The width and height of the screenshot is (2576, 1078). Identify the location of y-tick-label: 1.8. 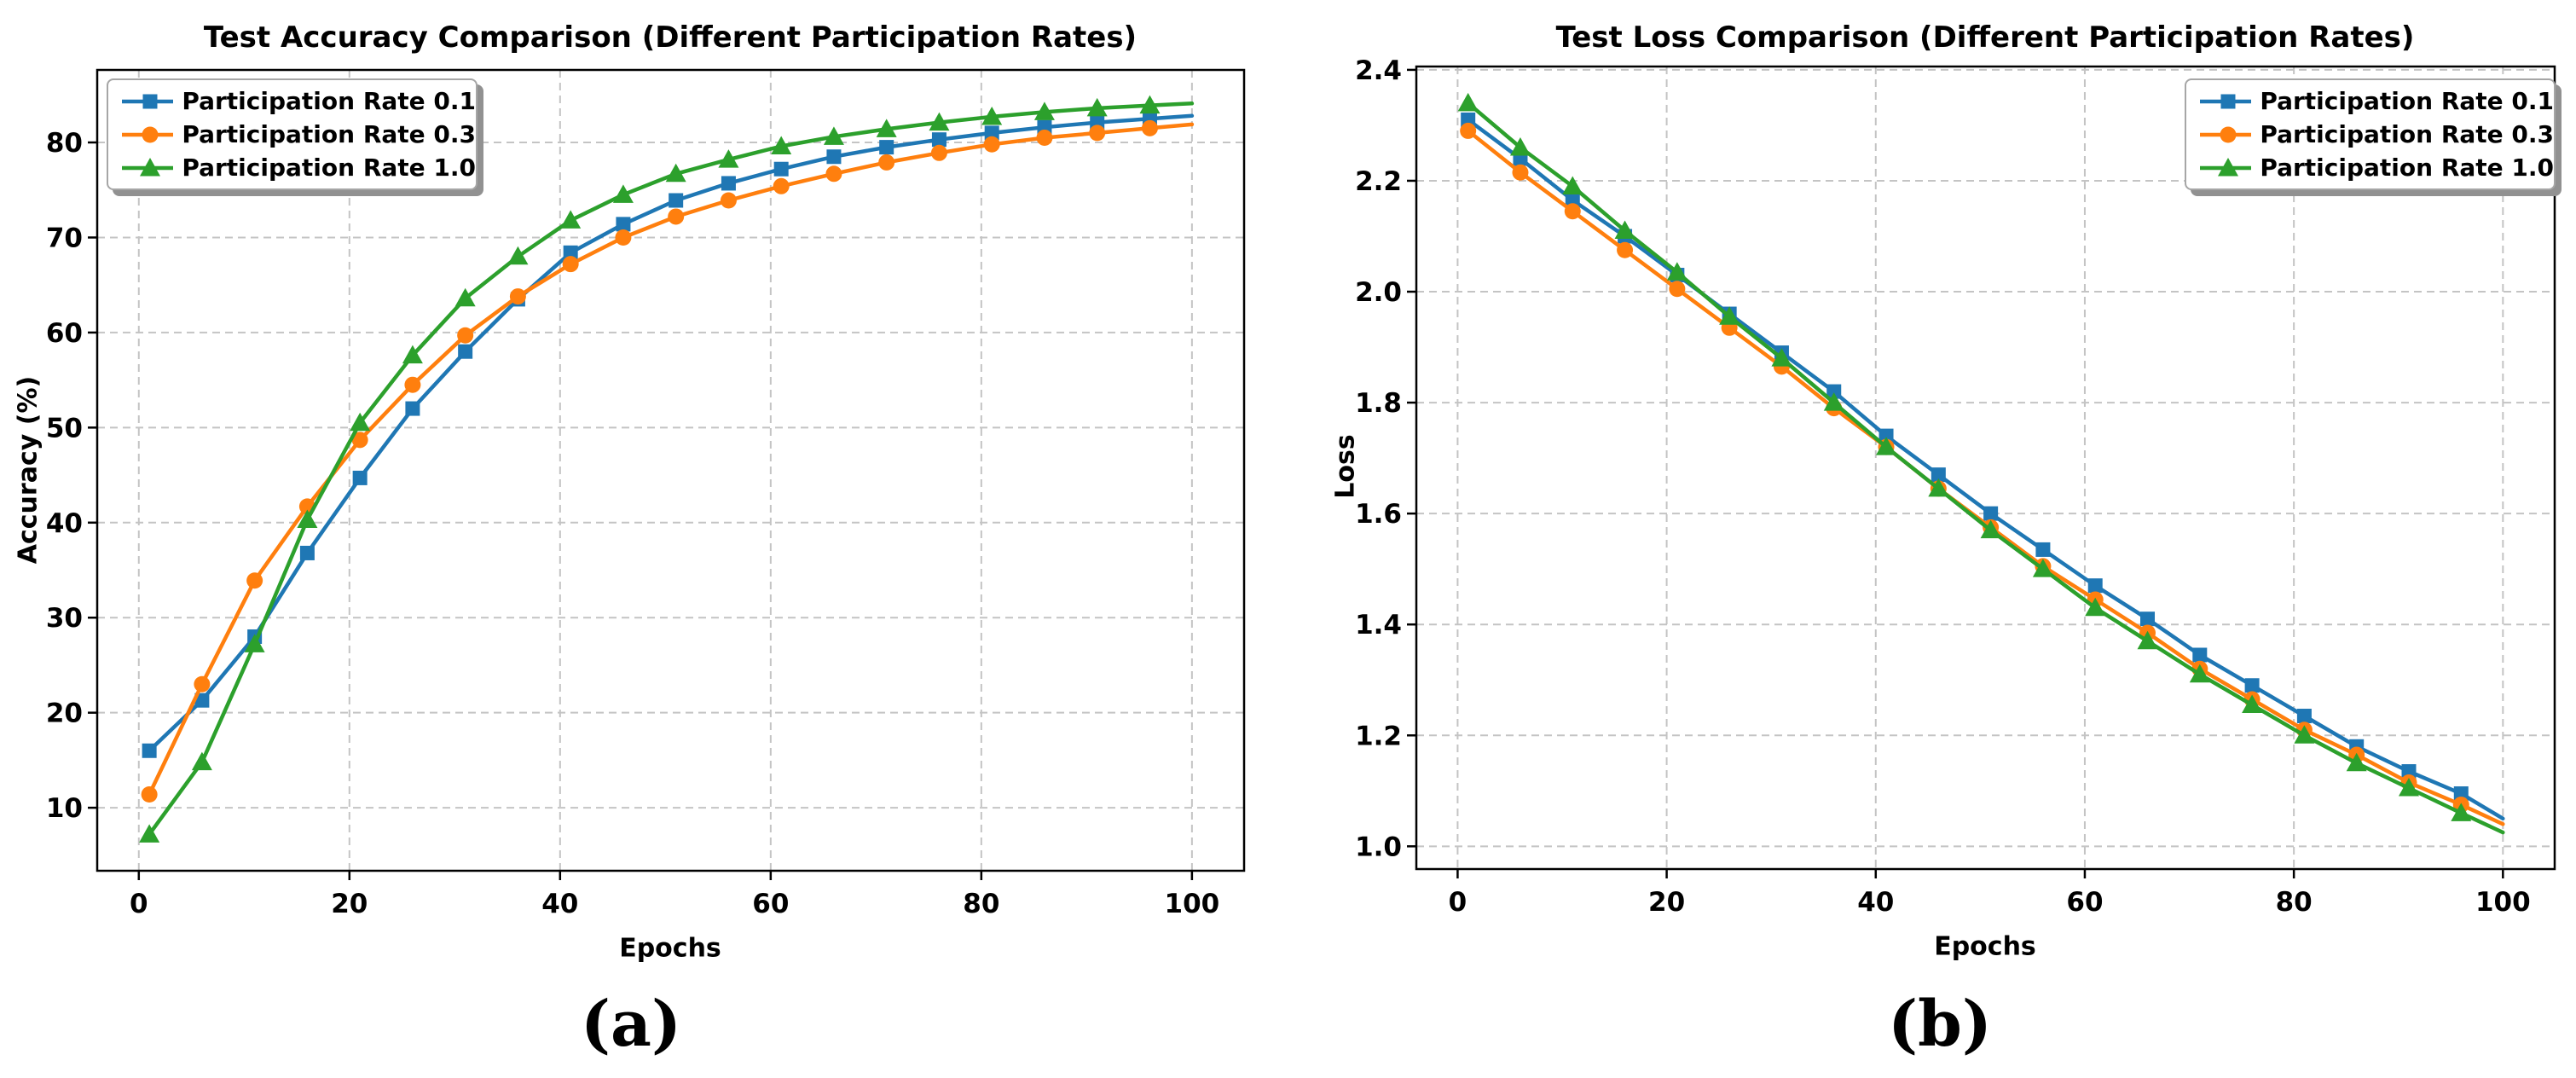
(1379, 403).